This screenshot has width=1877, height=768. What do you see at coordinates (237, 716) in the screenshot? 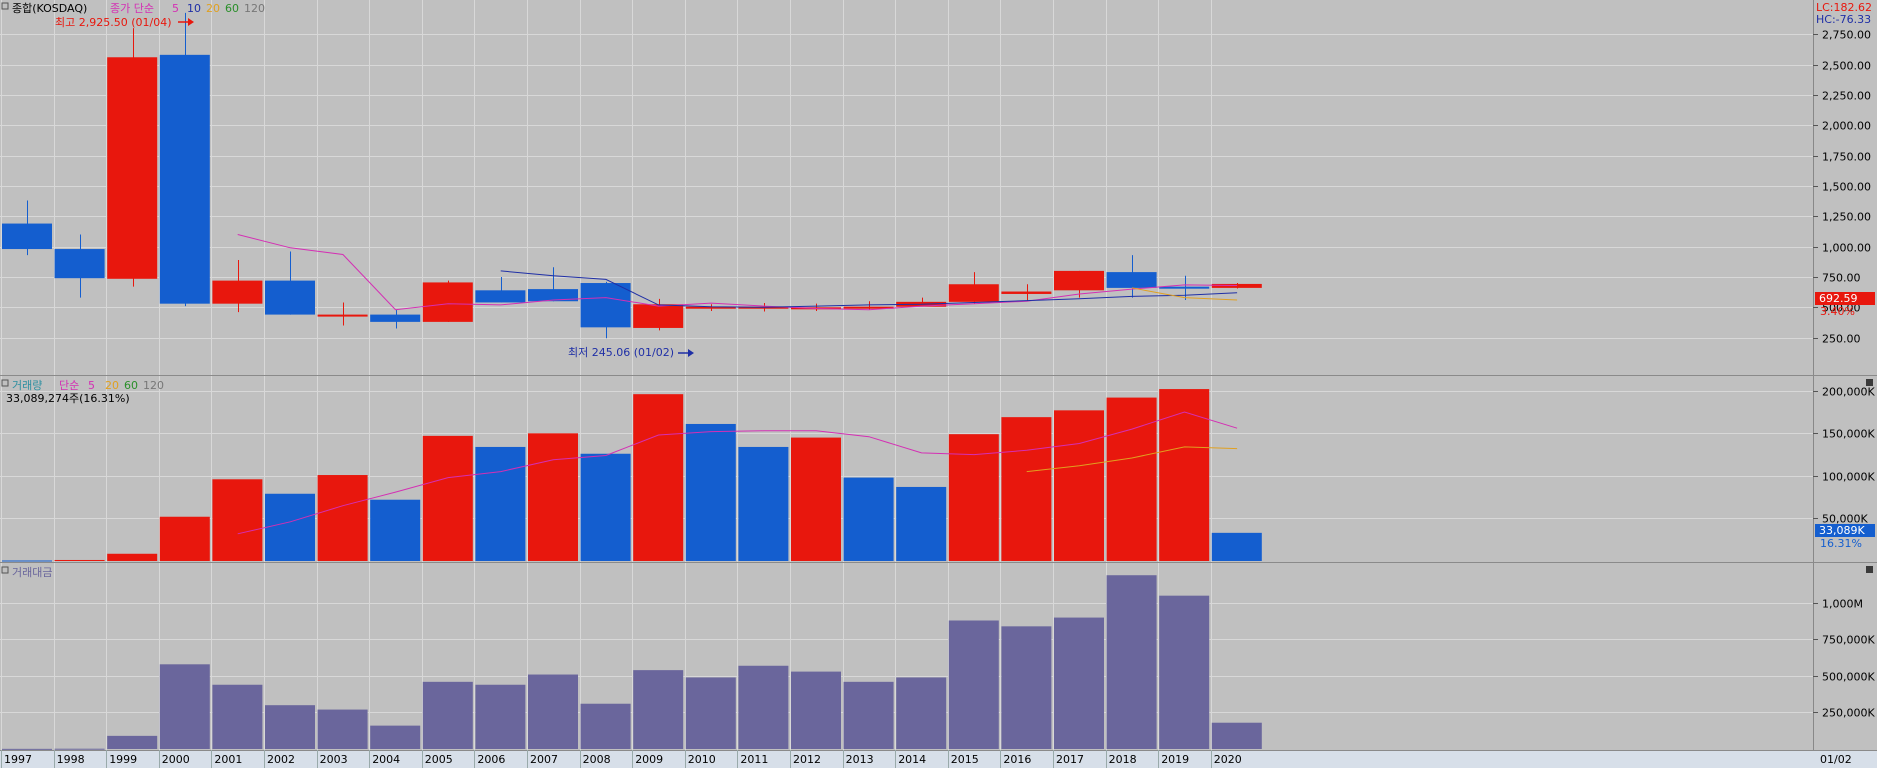
I see `amount-bar-2001` at bounding box center [237, 716].